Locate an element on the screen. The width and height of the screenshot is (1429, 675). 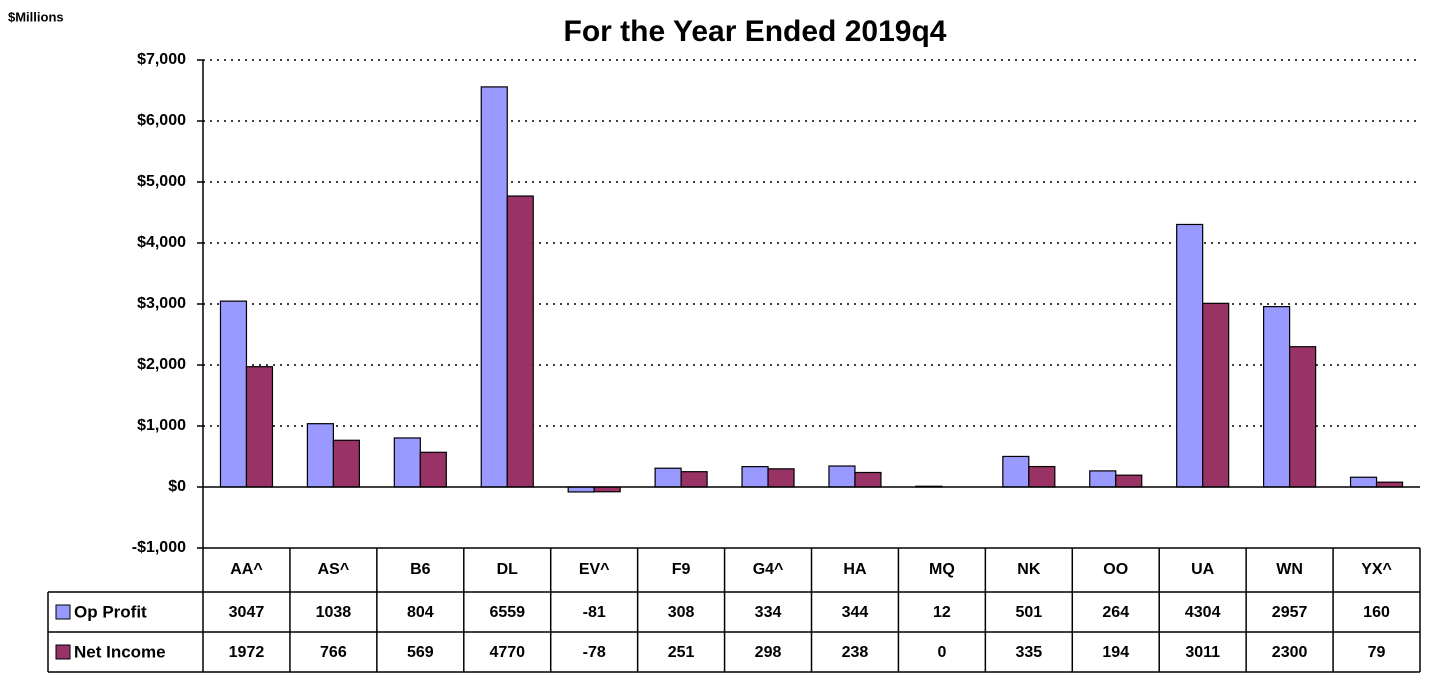
table-cell: 3047 is located at coordinates (247, 612).